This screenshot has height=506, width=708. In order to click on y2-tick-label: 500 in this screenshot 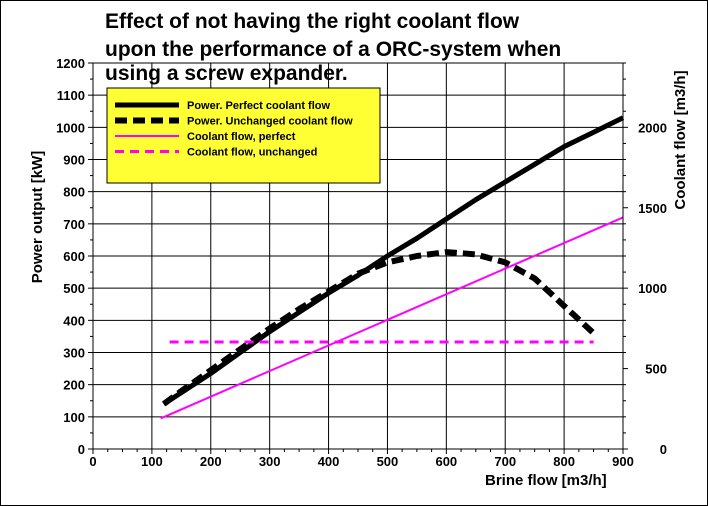, I will do `click(656, 369)`.